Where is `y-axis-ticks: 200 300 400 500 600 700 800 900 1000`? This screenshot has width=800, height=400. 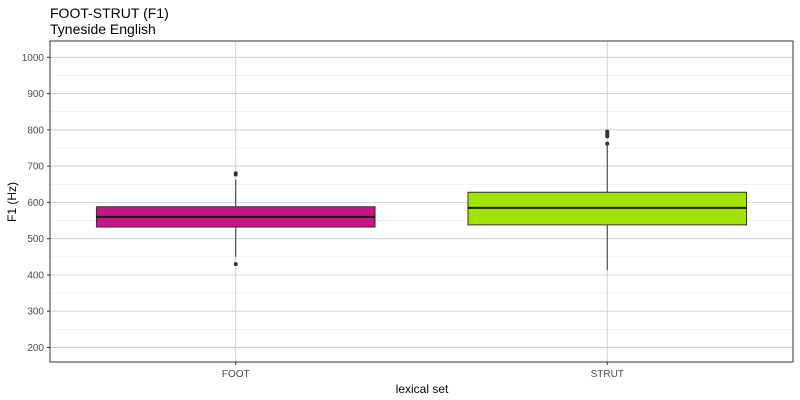 y-axis-ticks: 200 300 400 500 600 700 800 900 1000 is located at coordinates (36, 203).